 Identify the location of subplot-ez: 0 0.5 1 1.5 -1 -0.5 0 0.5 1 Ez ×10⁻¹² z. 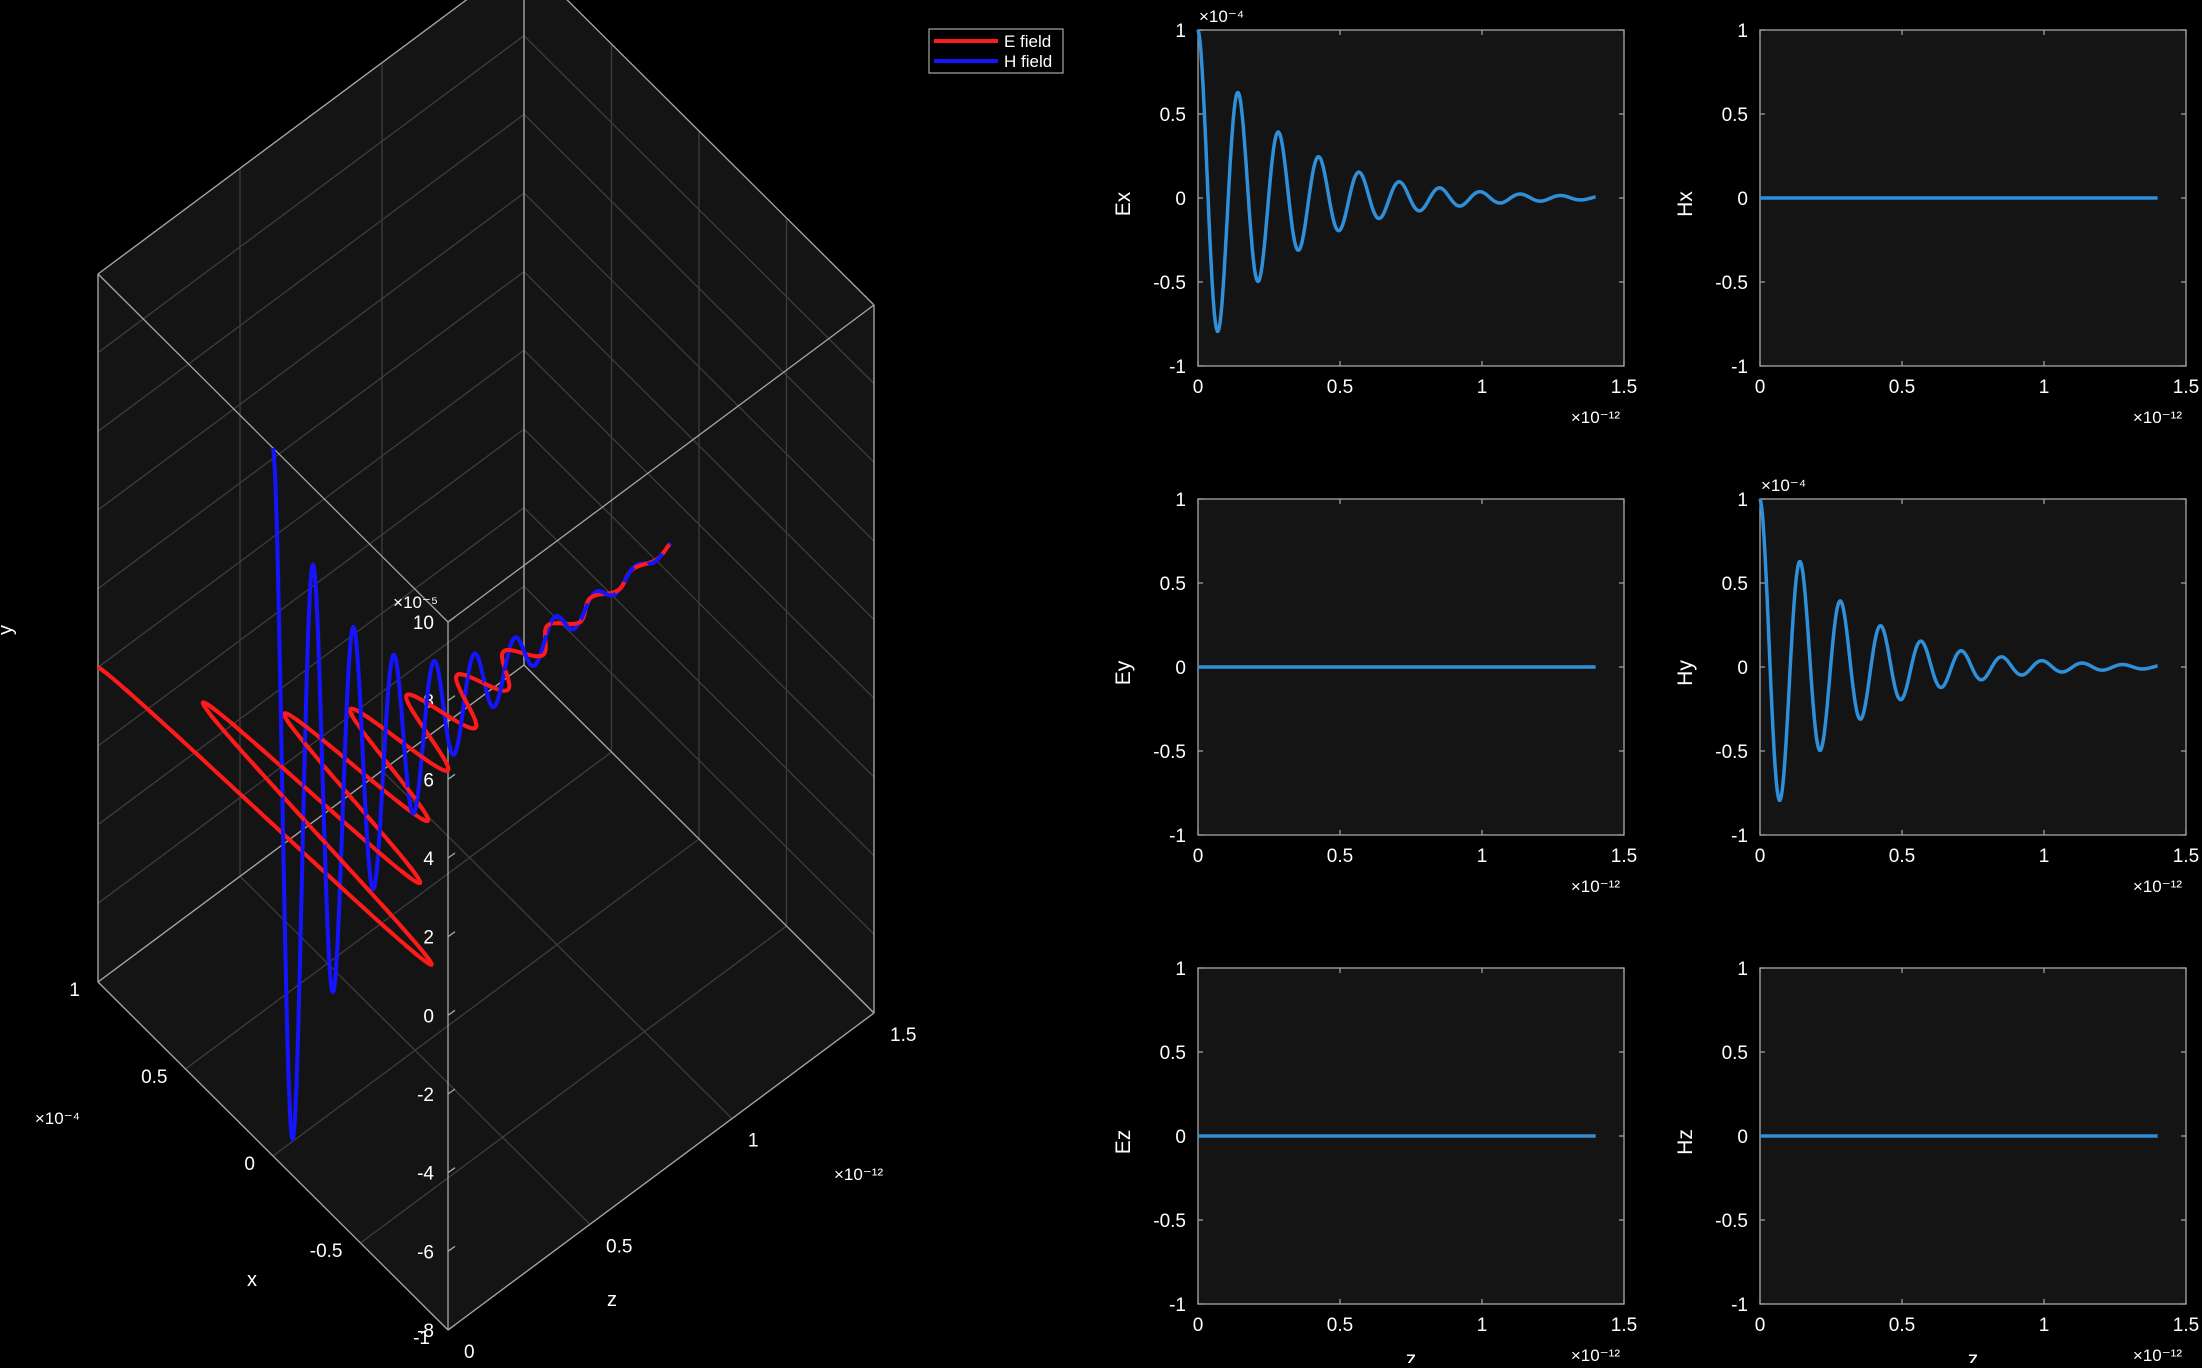
(1374, 1163).